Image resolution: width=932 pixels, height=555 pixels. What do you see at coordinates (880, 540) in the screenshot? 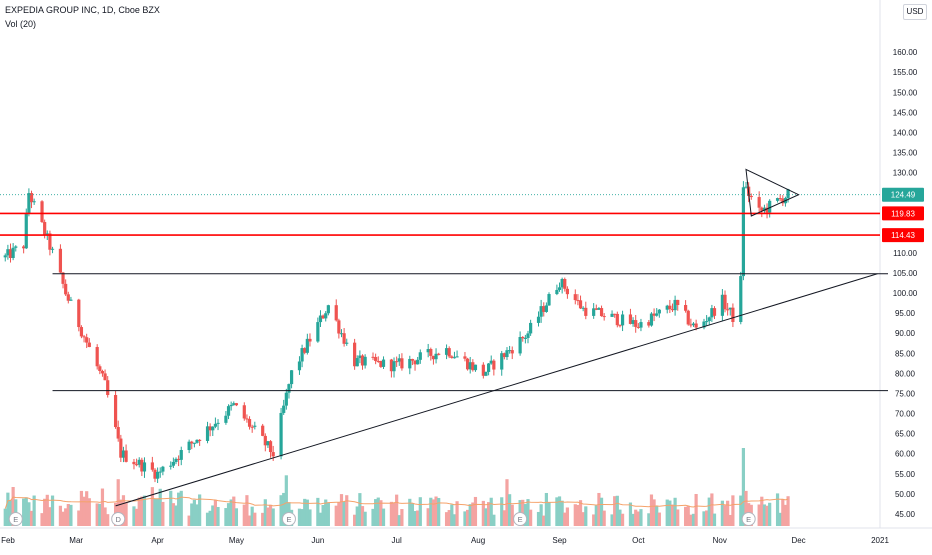
I see `x-tick-label: 2021` at bounding box center [880, 540].